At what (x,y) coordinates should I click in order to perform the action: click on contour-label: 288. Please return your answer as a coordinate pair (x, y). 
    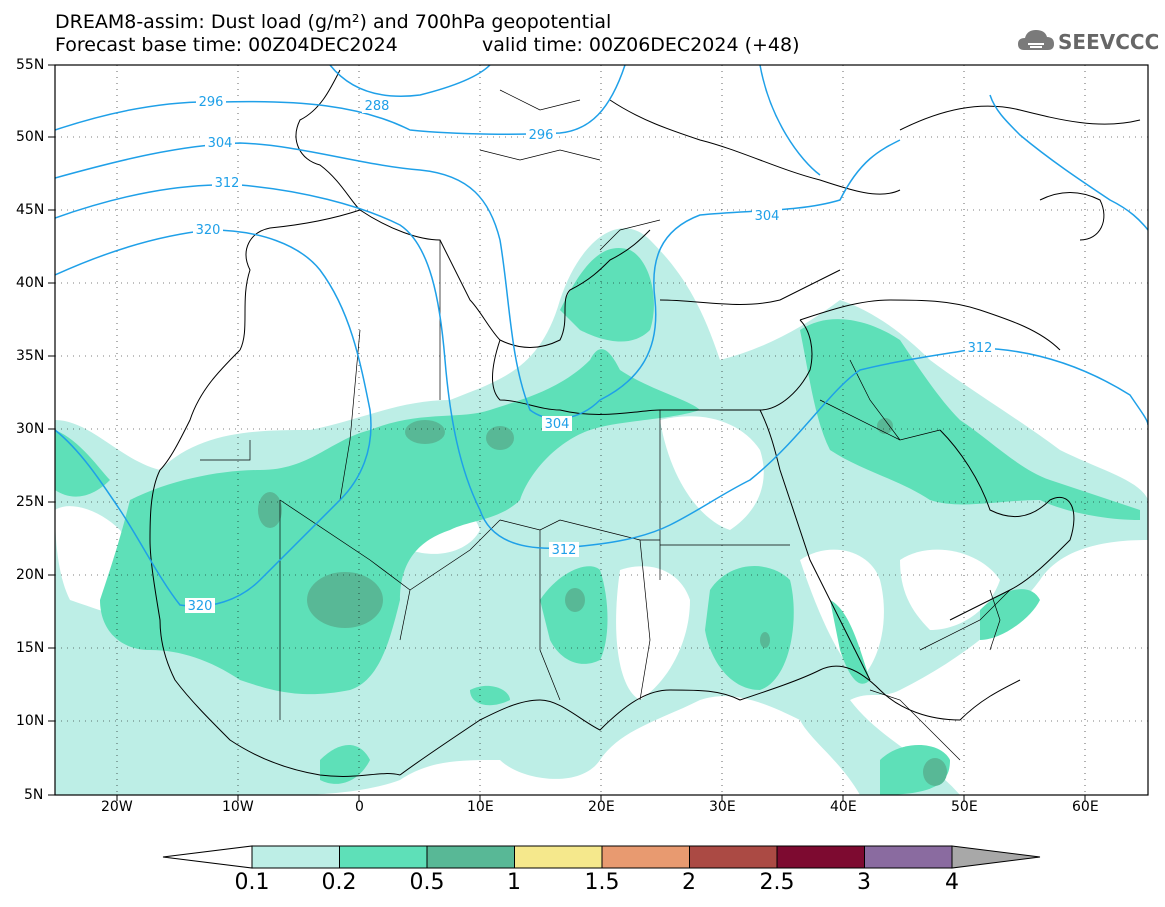
    Looking at the image, I should click on (377, 106).